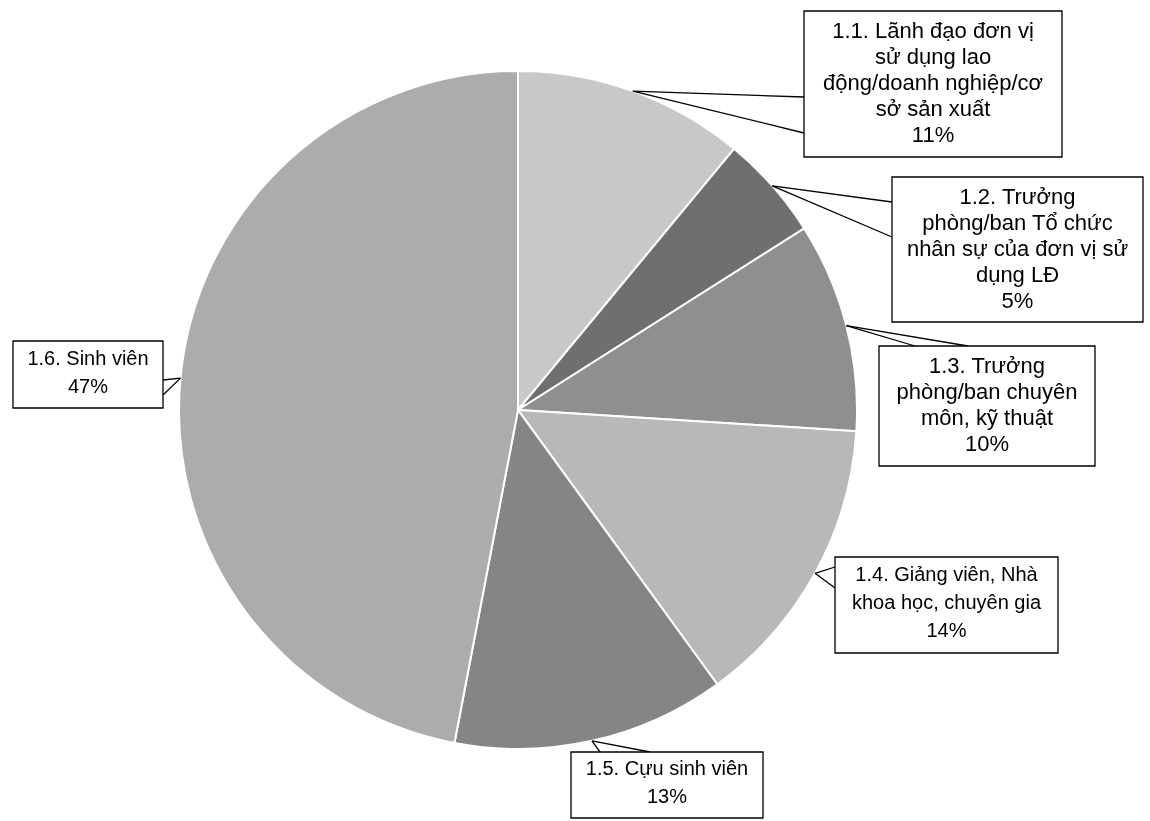 The width and height of the screenshot is (1150, 821). I want to click on slice-label: 1.5. Cựu sinh viên, so click(667, 768).